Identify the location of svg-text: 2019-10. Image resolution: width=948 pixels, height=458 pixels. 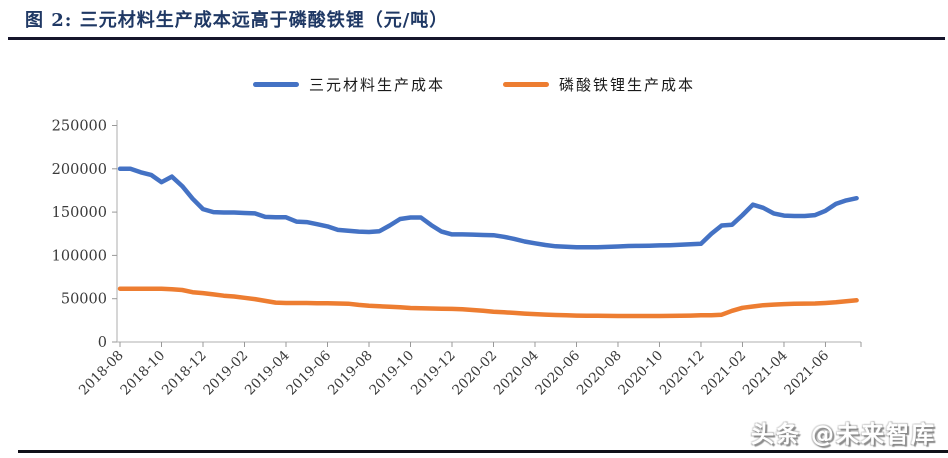
(391, 373).